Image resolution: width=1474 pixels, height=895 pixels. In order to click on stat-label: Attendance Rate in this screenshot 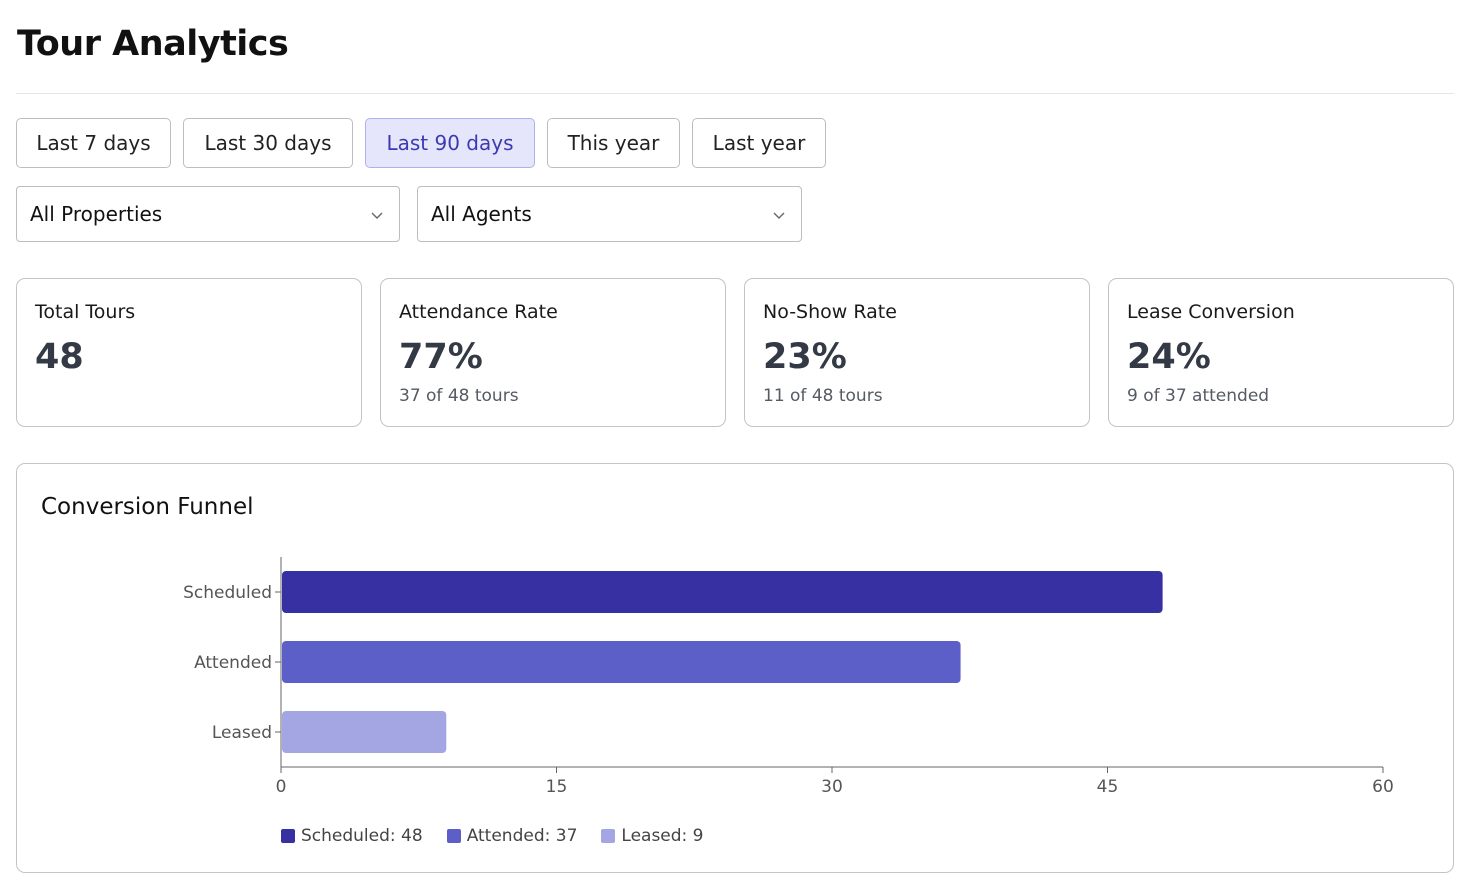, I will do `click(478, 312)`.